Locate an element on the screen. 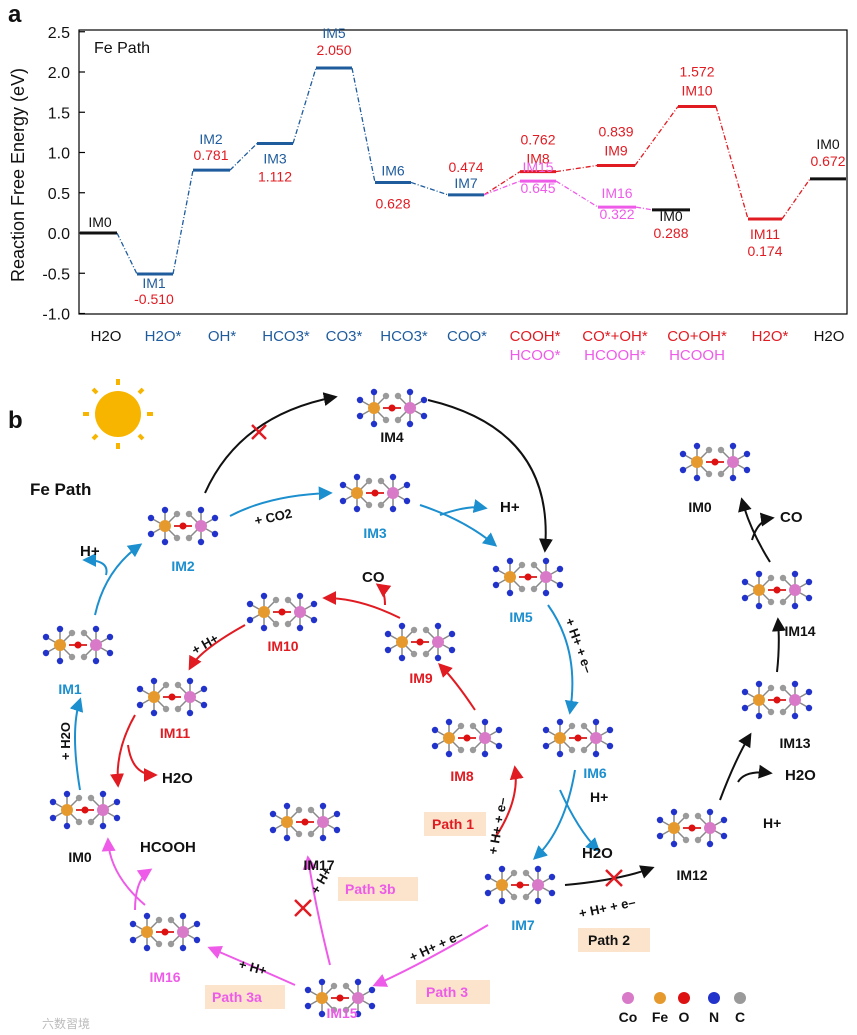  x-label: H2O* is located at coordinates (163, 336).